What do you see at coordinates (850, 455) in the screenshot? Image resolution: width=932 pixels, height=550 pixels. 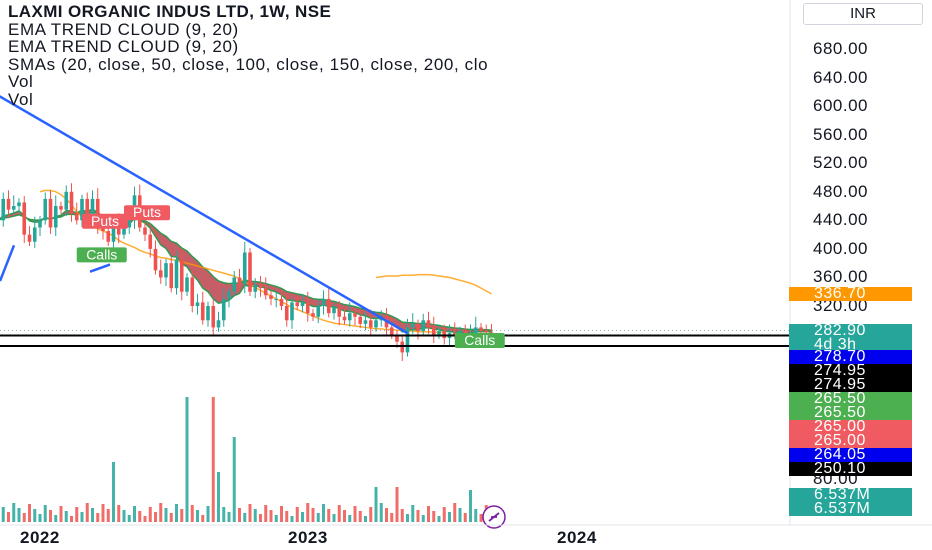 I see `price-tag: 264.05` at bounding box center [850, 455].